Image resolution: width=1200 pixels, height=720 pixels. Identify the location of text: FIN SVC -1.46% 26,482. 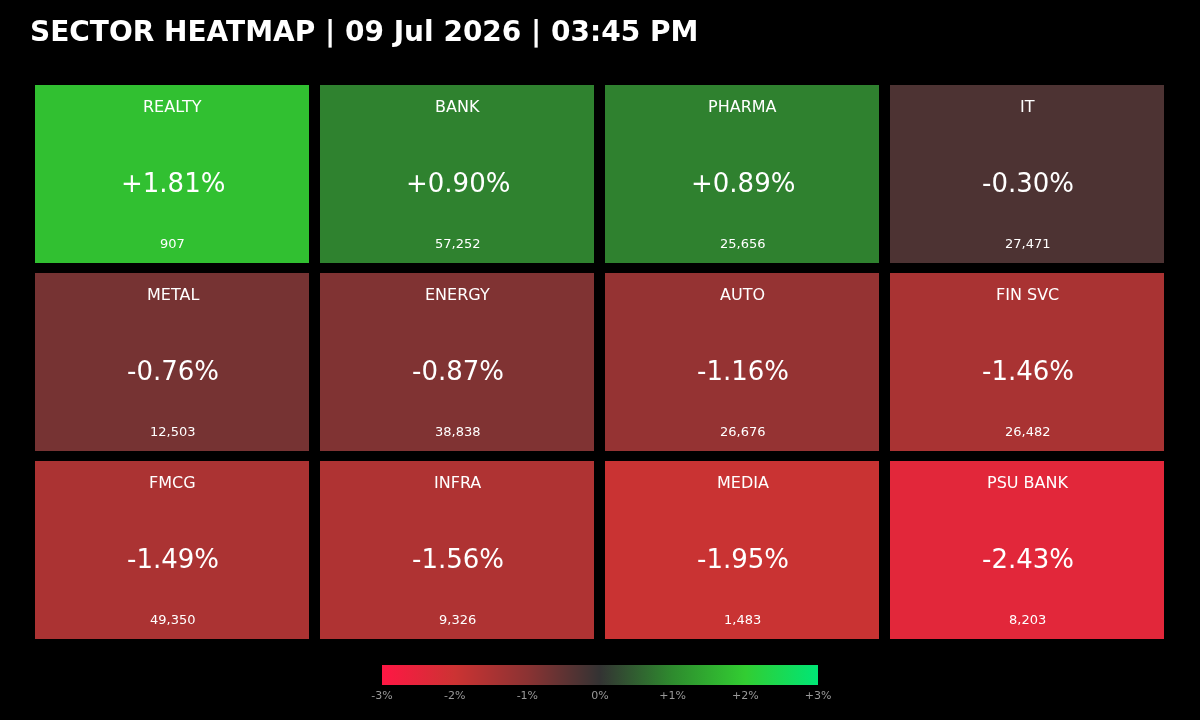
(1028, 362).